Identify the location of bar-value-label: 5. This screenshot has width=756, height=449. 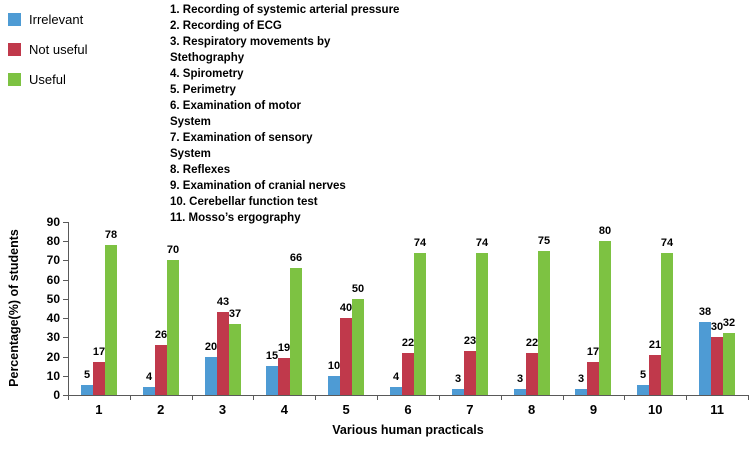
(643, 375).